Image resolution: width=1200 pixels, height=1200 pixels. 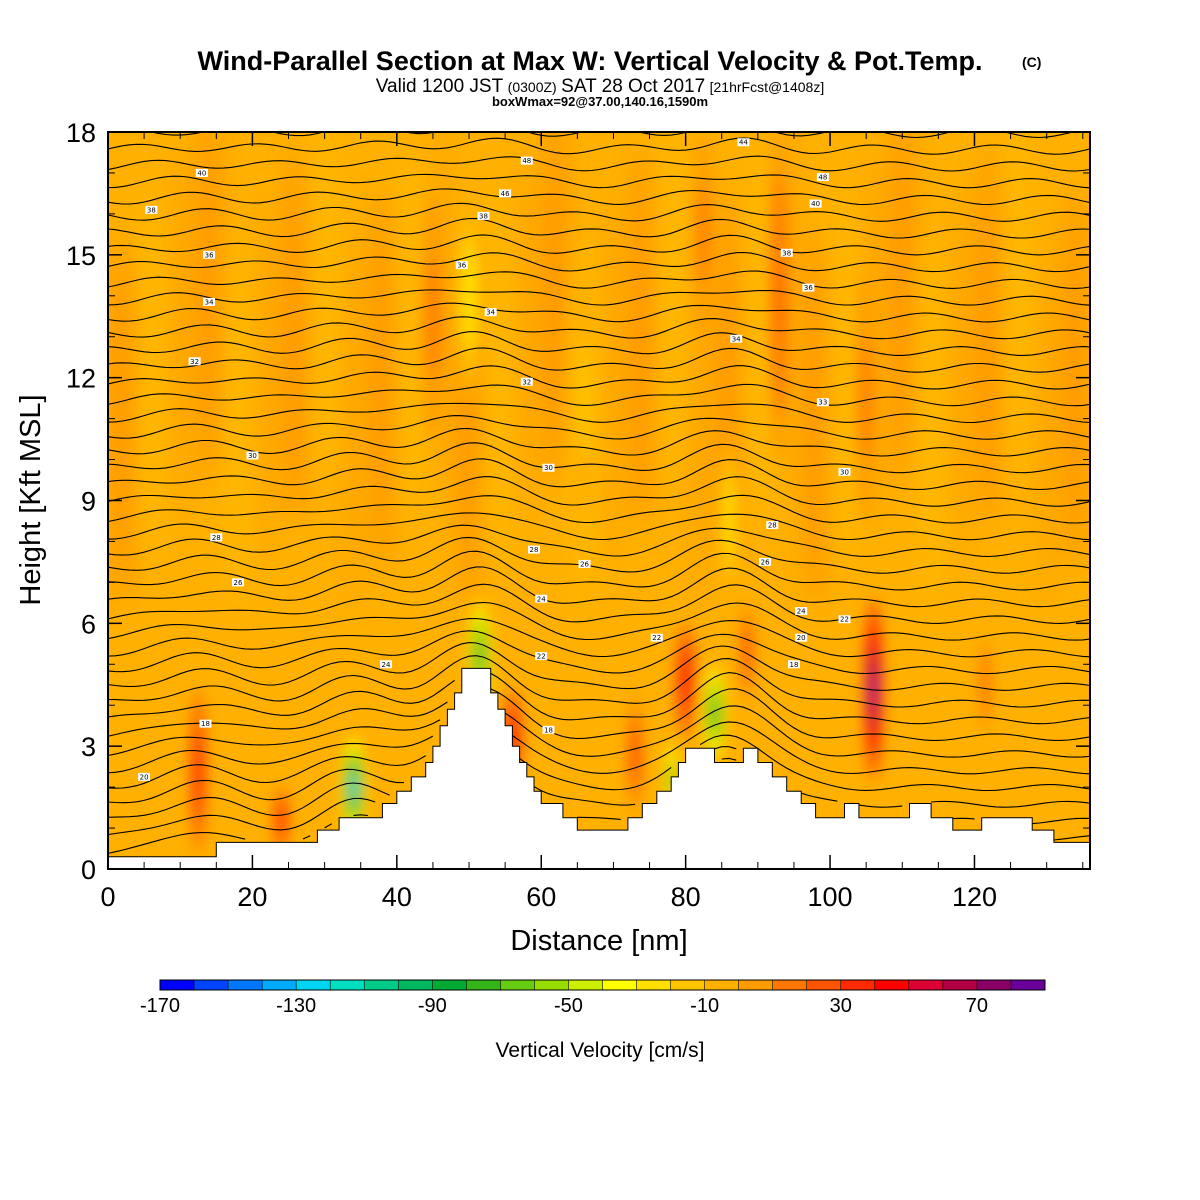 I want to click on x-tick-label: 80, so click(x=686, y=897).